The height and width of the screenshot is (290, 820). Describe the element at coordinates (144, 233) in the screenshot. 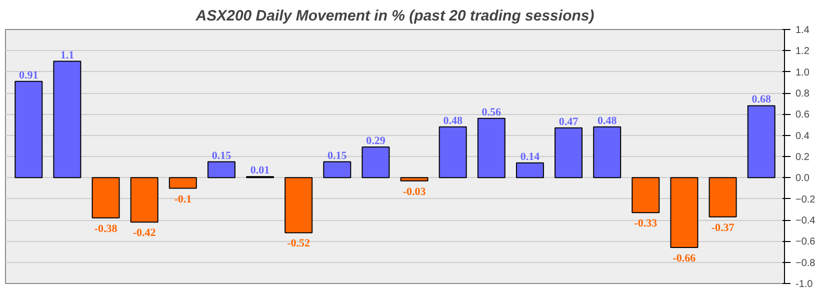

I see `data-label: -0.42` at that location.